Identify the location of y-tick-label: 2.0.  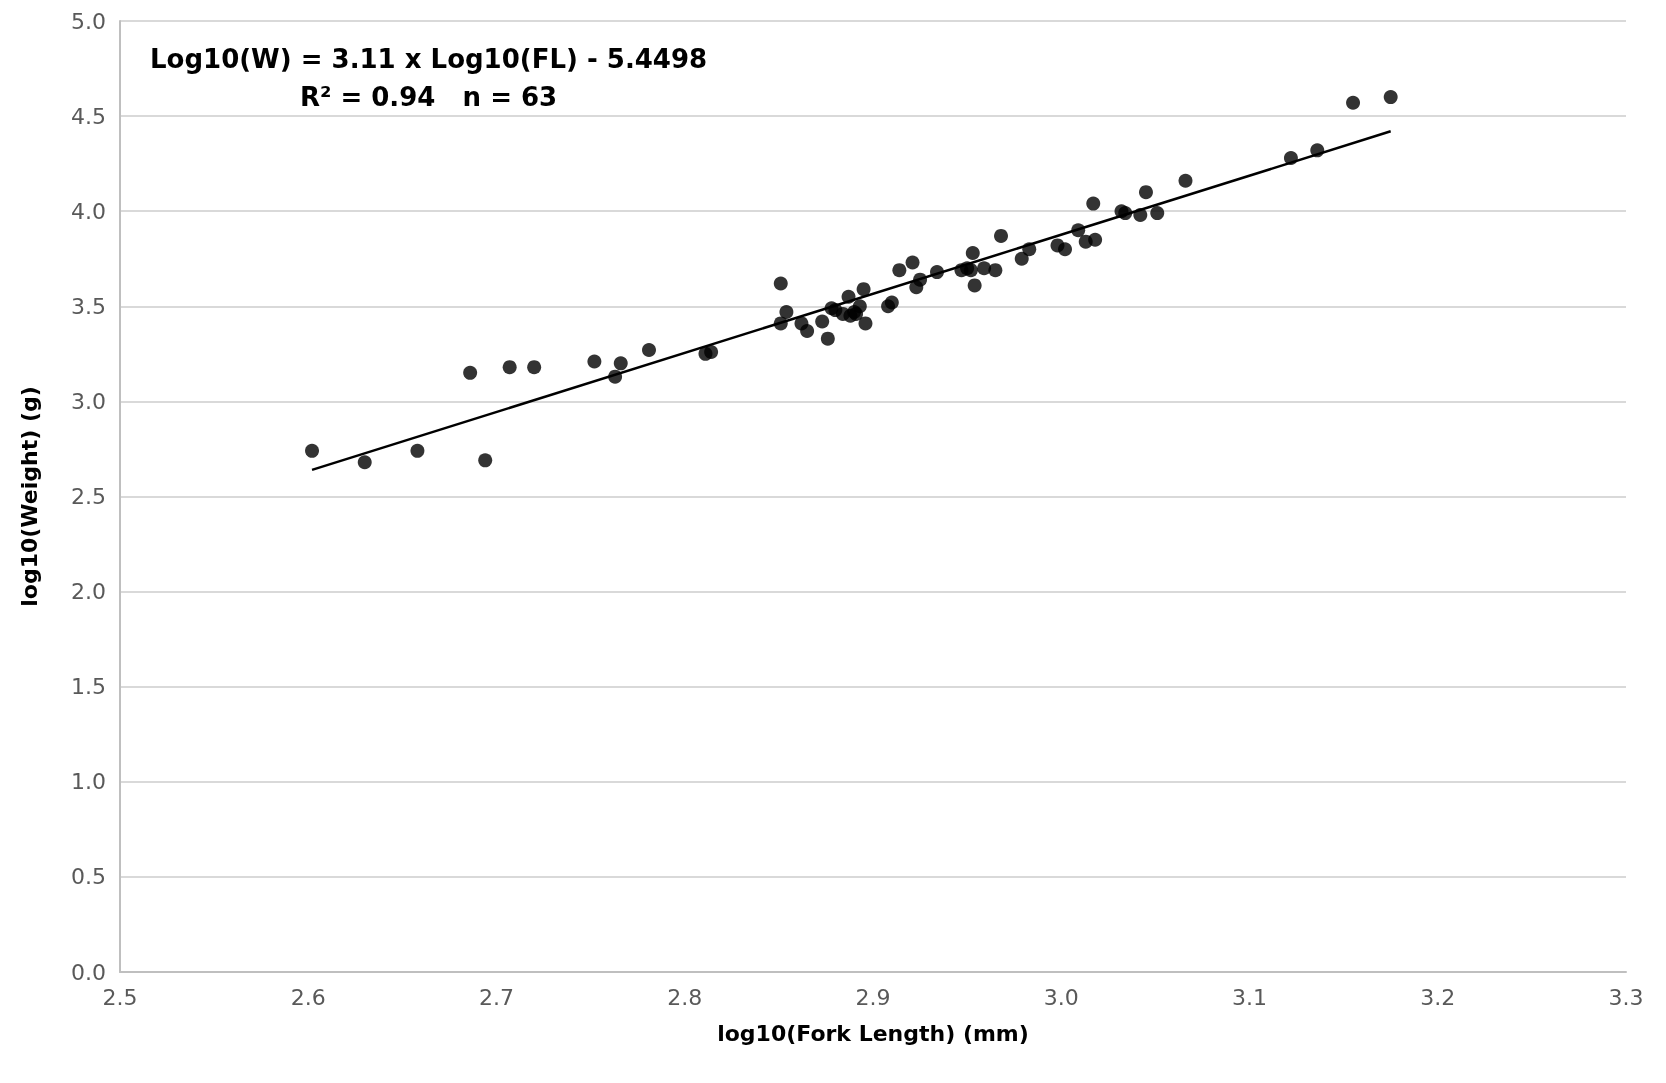
(88, 592).